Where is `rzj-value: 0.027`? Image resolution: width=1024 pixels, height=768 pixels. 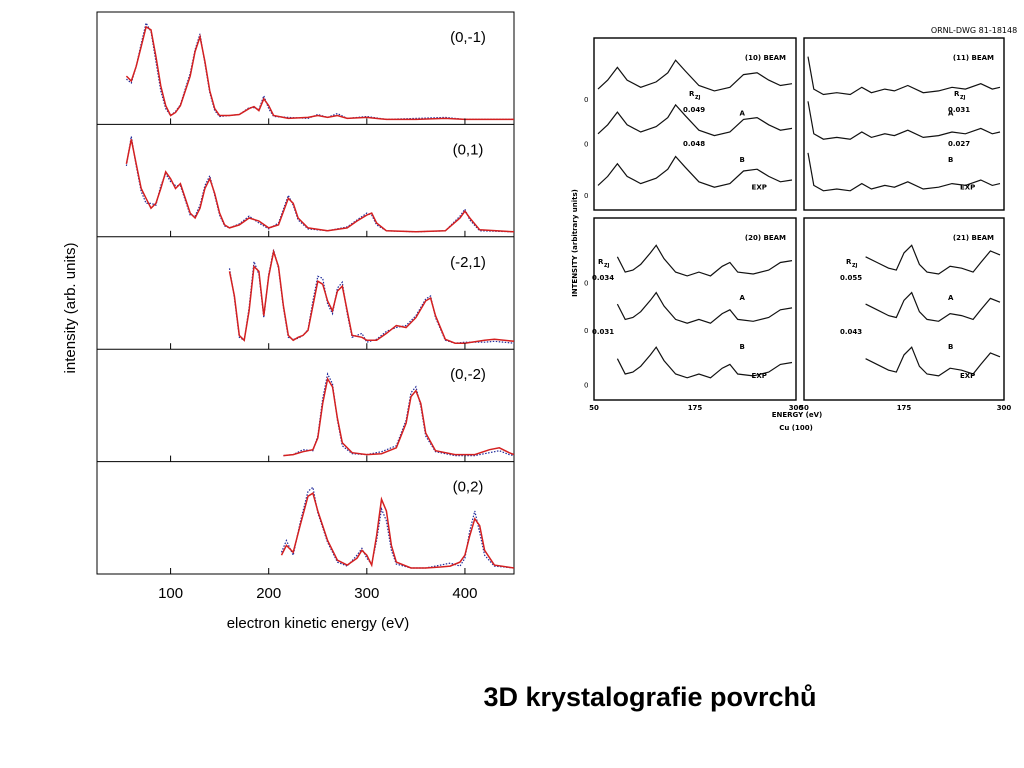
rzj-value: 0.027 is located at coordinates (959, 144).